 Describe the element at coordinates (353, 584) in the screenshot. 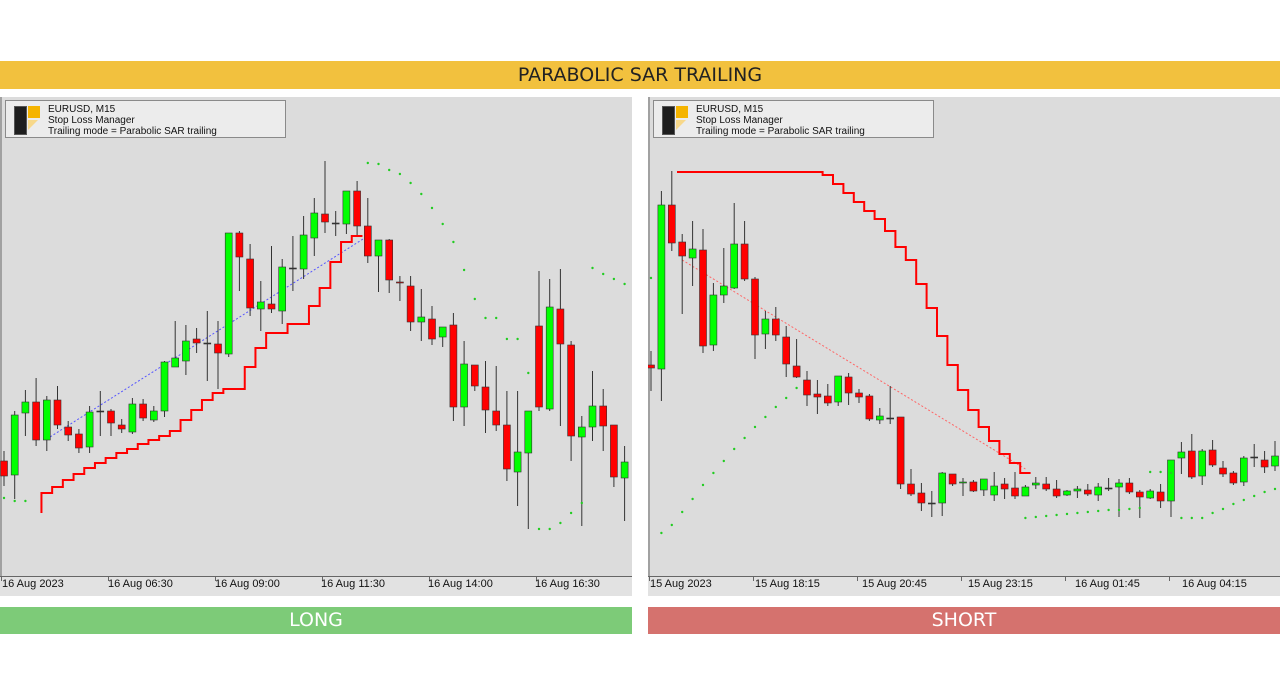

I see `x-tick-label: 16 Aug 11:30` at that location.